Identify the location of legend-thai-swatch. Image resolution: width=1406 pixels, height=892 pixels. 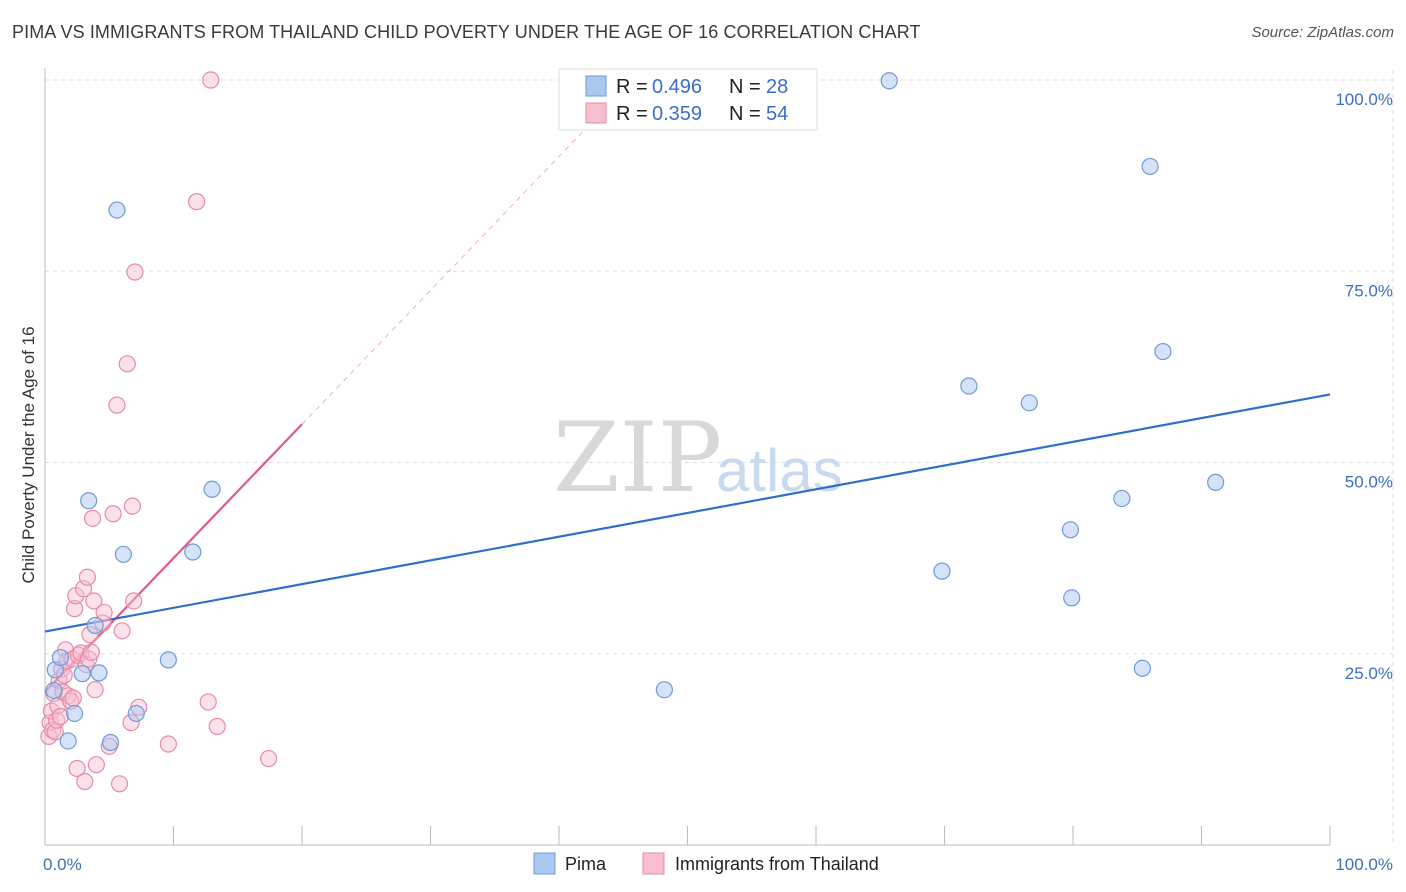
(596, 113).